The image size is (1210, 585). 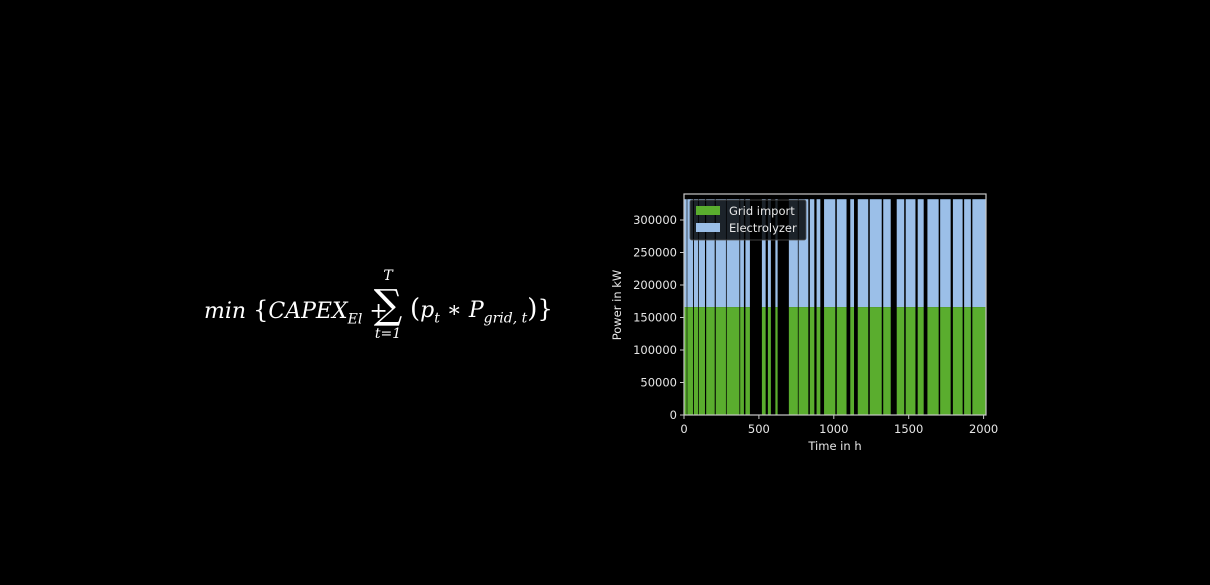 I want to click on y-tick-label: 50000, so click(x=658, y=383).